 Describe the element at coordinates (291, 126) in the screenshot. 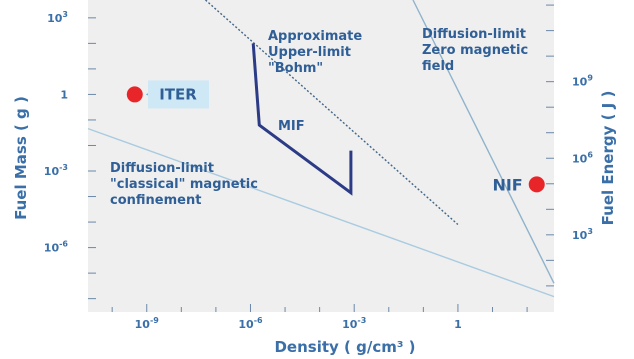

I see `mif-label: MIF` at that location.